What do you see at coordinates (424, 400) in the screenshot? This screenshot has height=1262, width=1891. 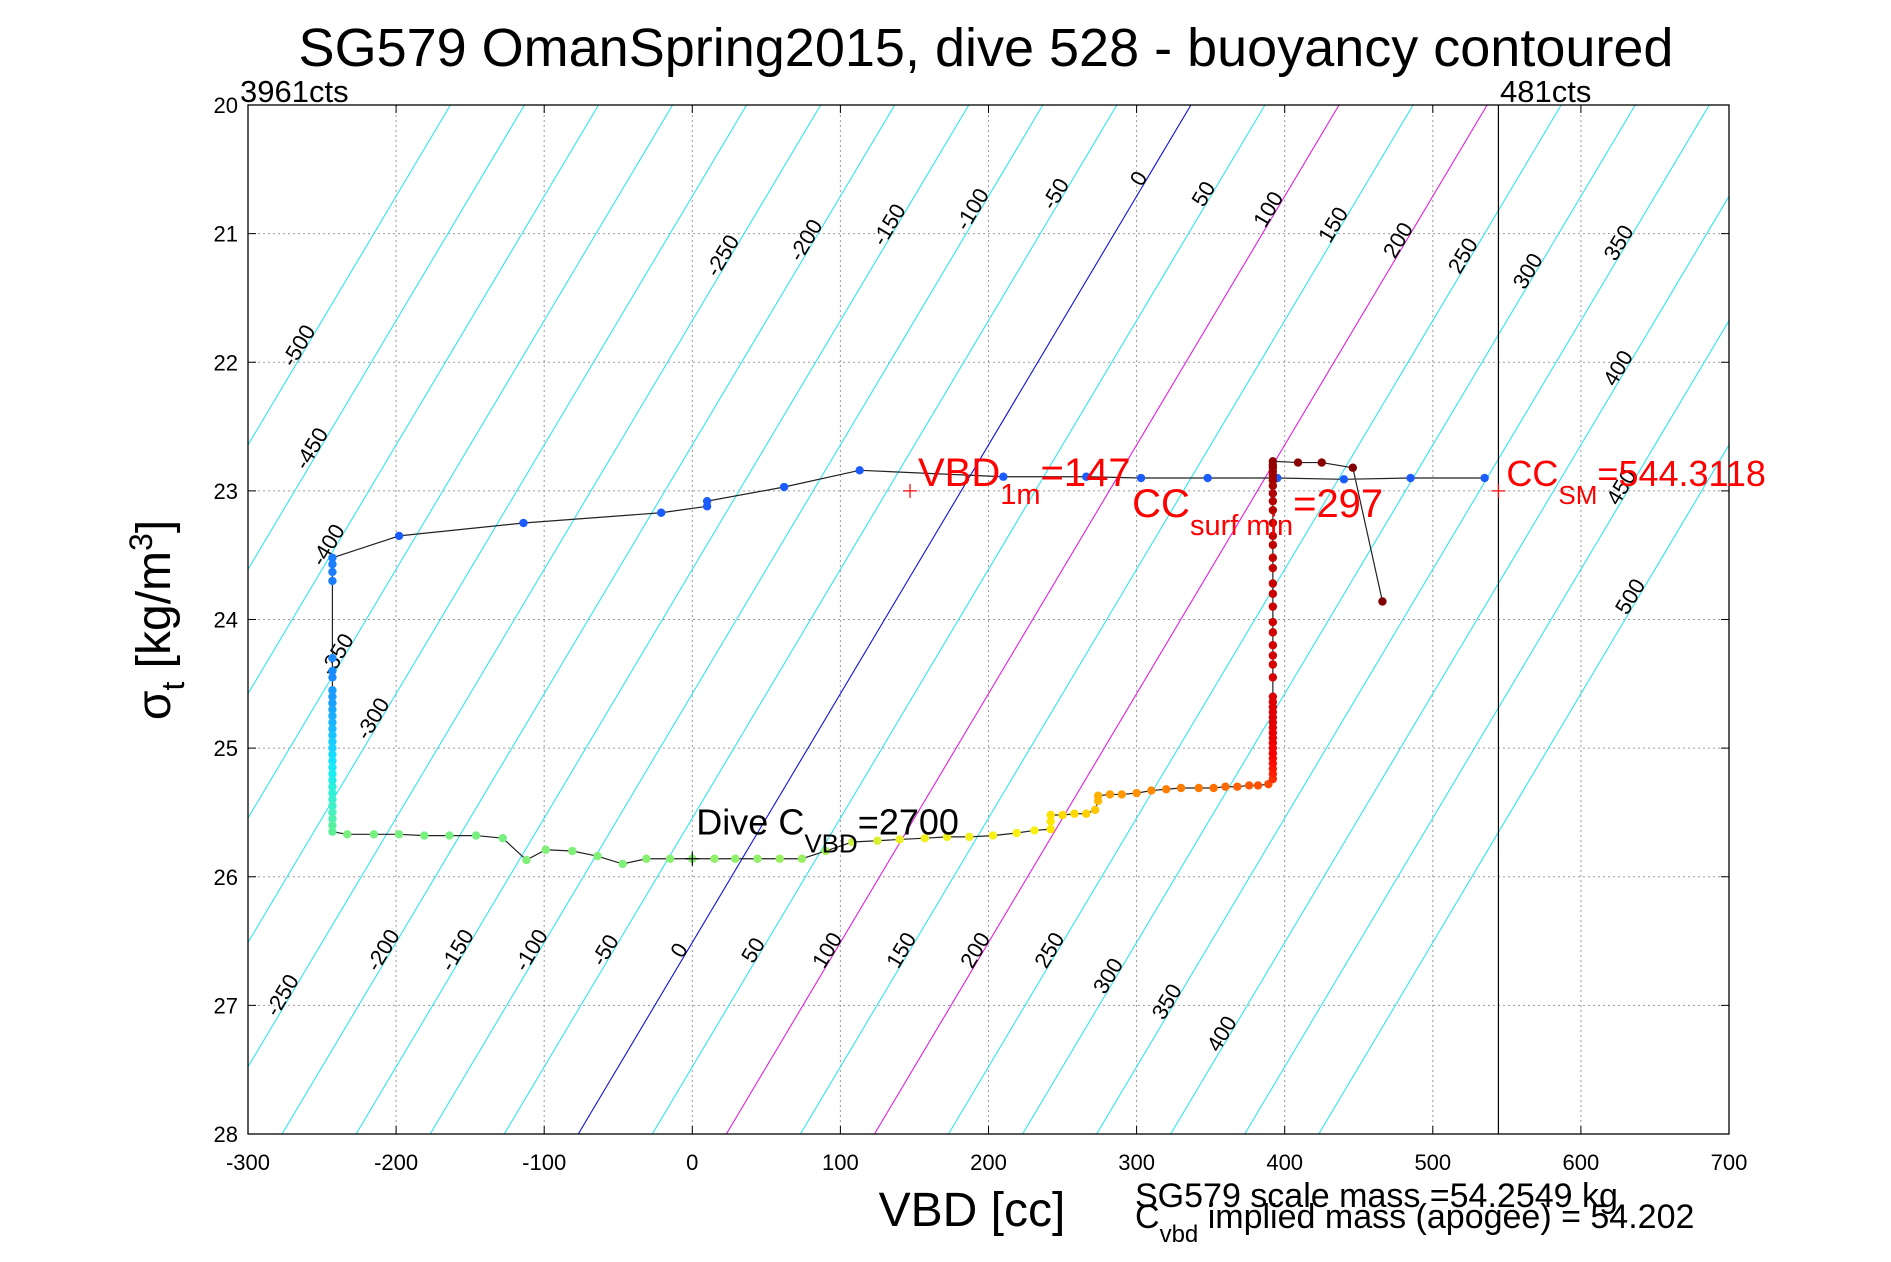 I see `contour-line` at bounding box center [424, 400].